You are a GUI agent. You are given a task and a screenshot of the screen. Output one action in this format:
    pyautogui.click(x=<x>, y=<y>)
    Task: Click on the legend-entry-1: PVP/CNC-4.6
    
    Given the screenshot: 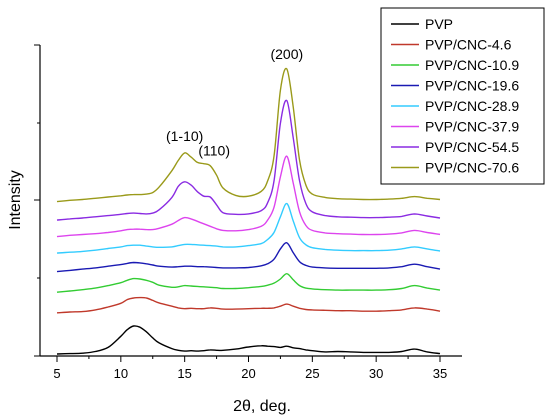 What is the action you would take?
    pyautogui.click(x=468, y=45)
    